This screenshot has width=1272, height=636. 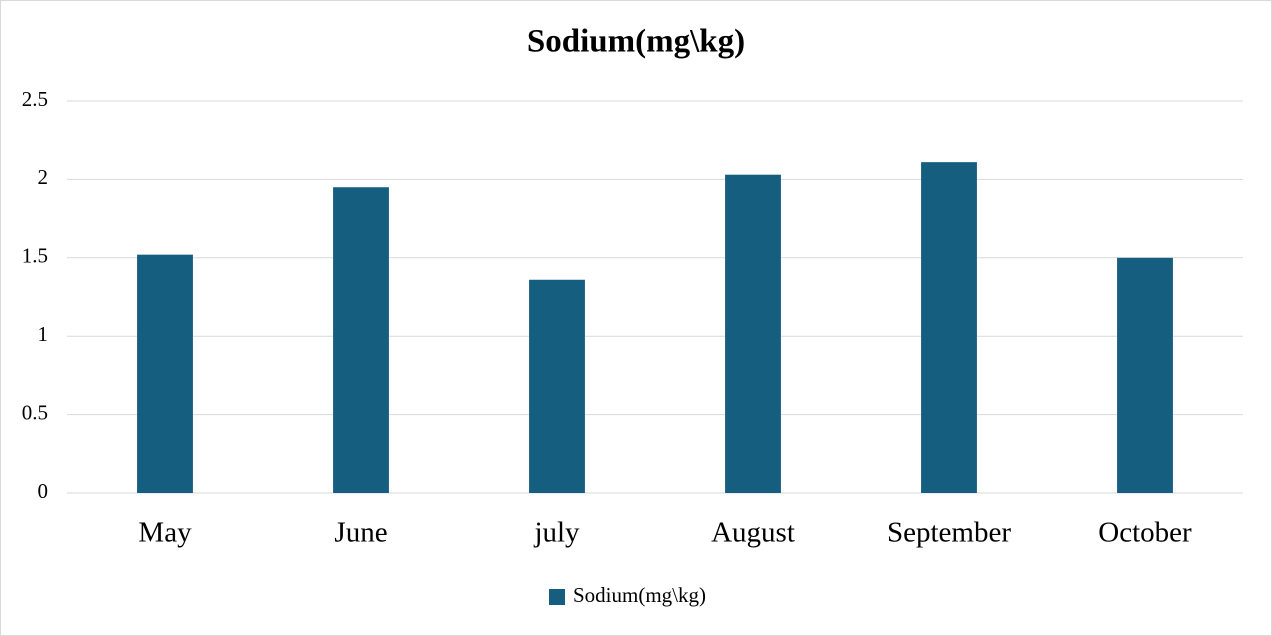 What do you see at coordinates (753, 533) in the screenshot?
I see `x-tick-label: August` at bounding box center [753, 533].